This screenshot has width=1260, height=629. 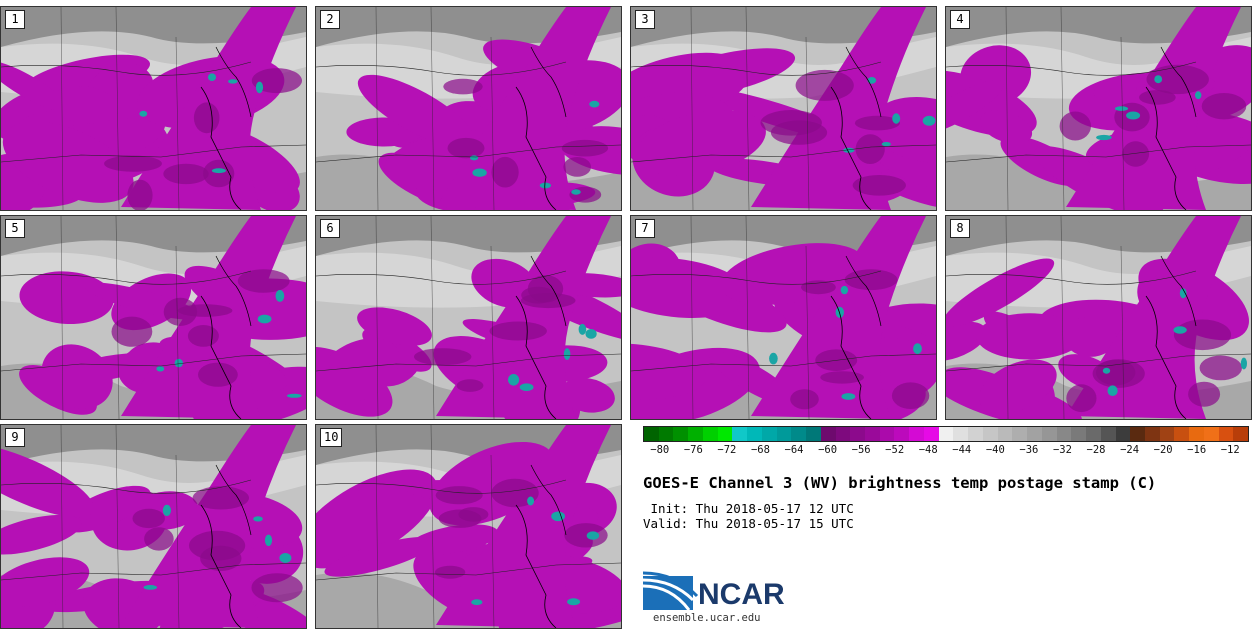 What do you see at coordinates (15, 437) in the screenshot?
I see `panel-number-label: 9` at bounding box center [15, 437].